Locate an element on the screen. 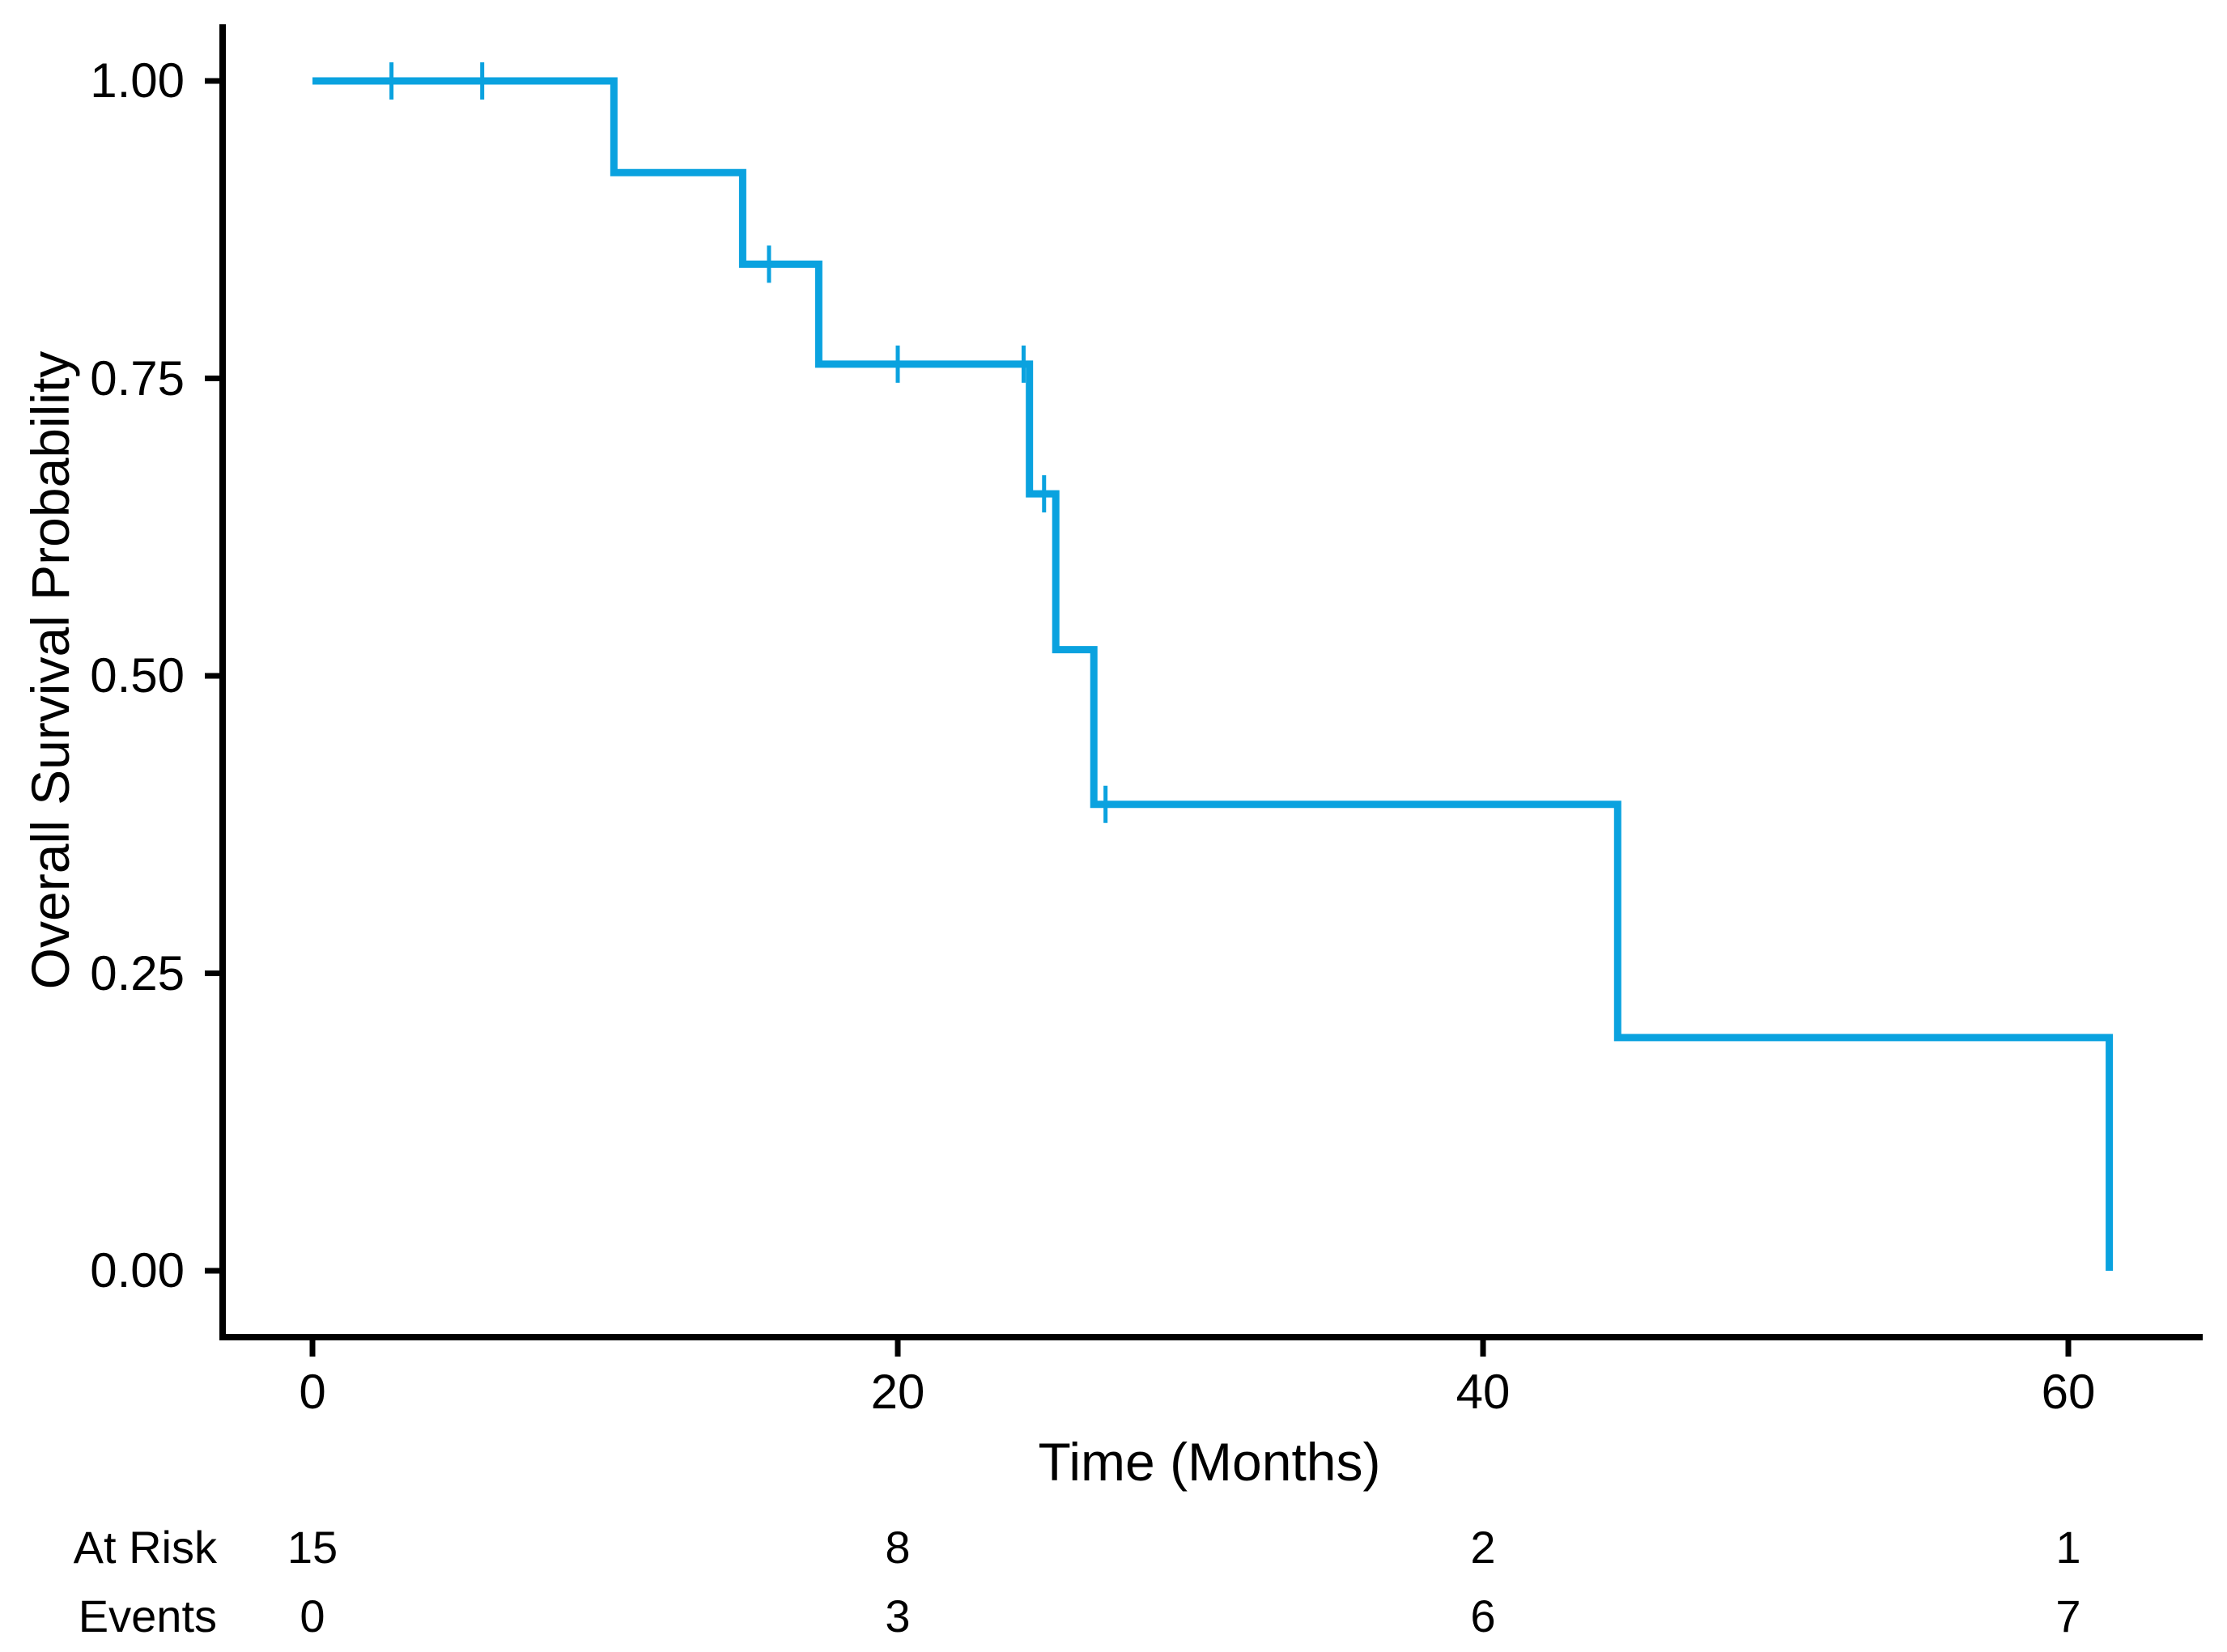 Image resolution: width=2227 pixels, height=1652 pixels. at-risk-count: 2 is located at coordinates (1483, 1547).